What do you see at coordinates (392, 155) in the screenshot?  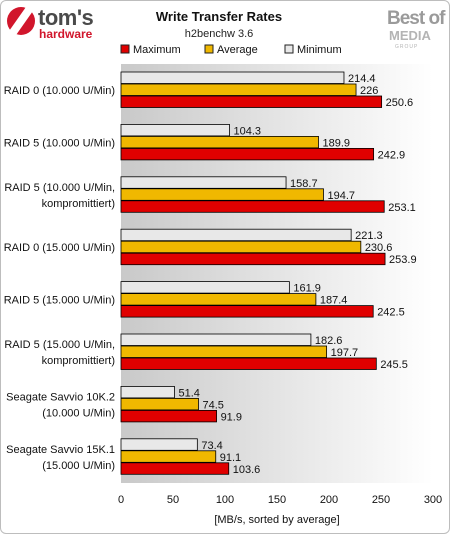 I see `value-label-maximum-2: 242.9` at bounding box center [392, 155].